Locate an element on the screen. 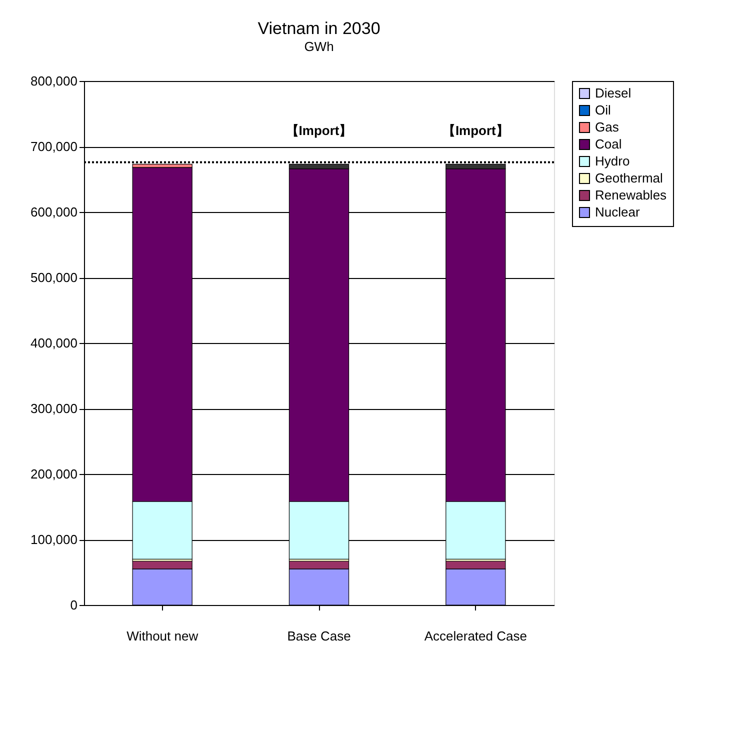 The width and height of the screenshot is (747, 738). y-tick-label: 500,000 is located at coordinates (54, 277).